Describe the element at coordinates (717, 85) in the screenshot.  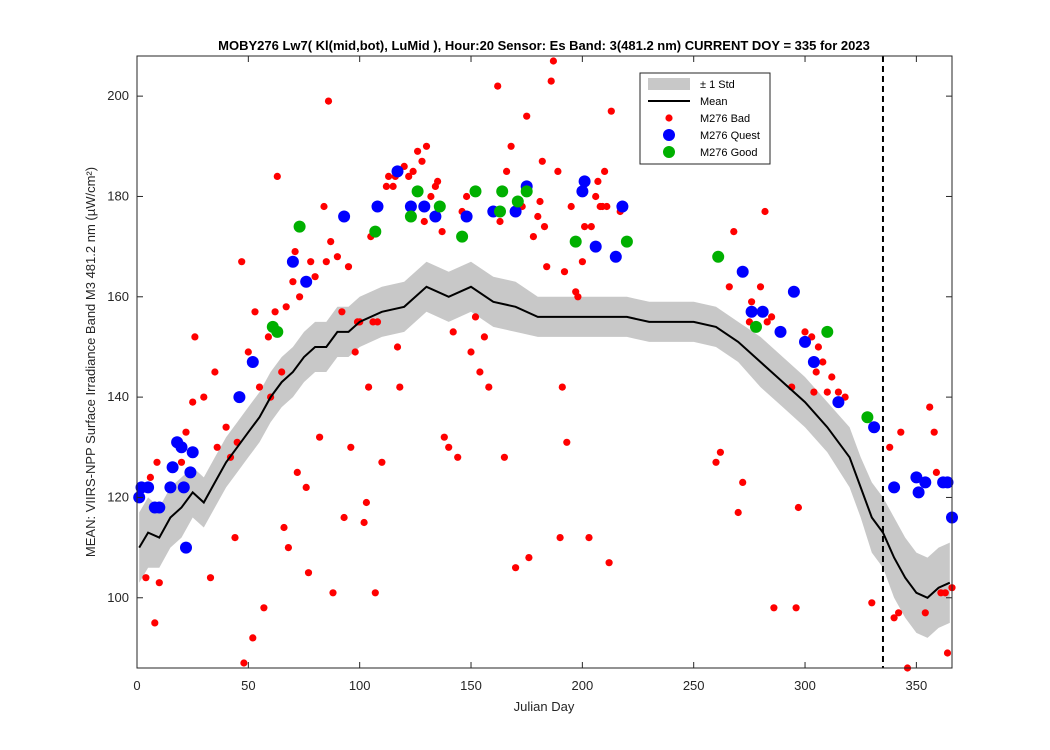
I see `legend-label: ± 1 Std` at that location.